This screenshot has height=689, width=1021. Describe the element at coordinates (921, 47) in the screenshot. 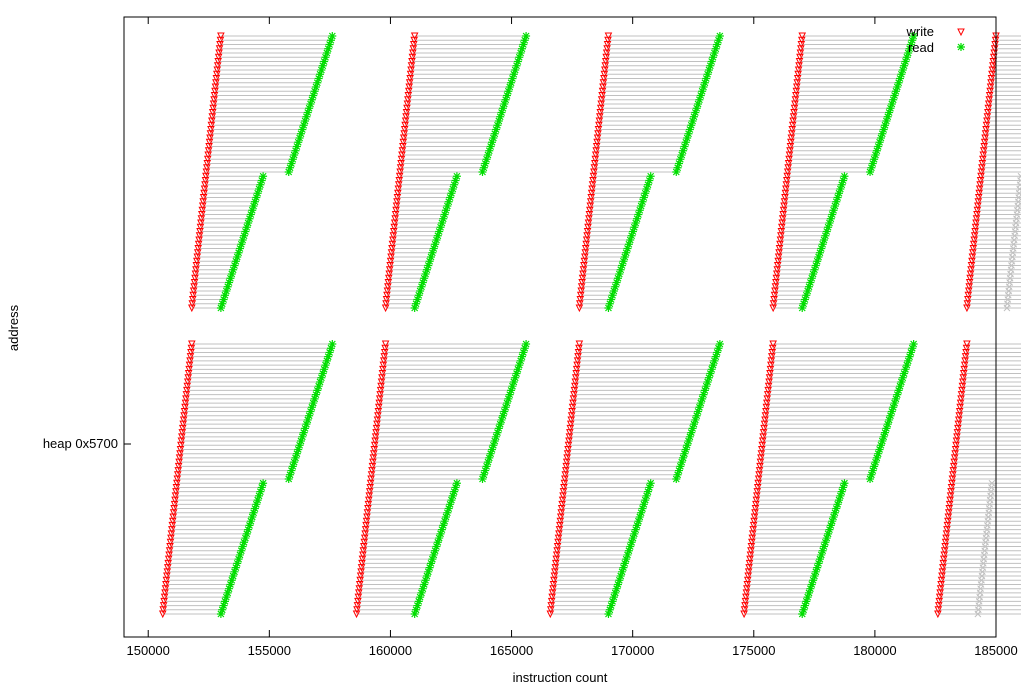

I see `legend-label-read: read` at that location.